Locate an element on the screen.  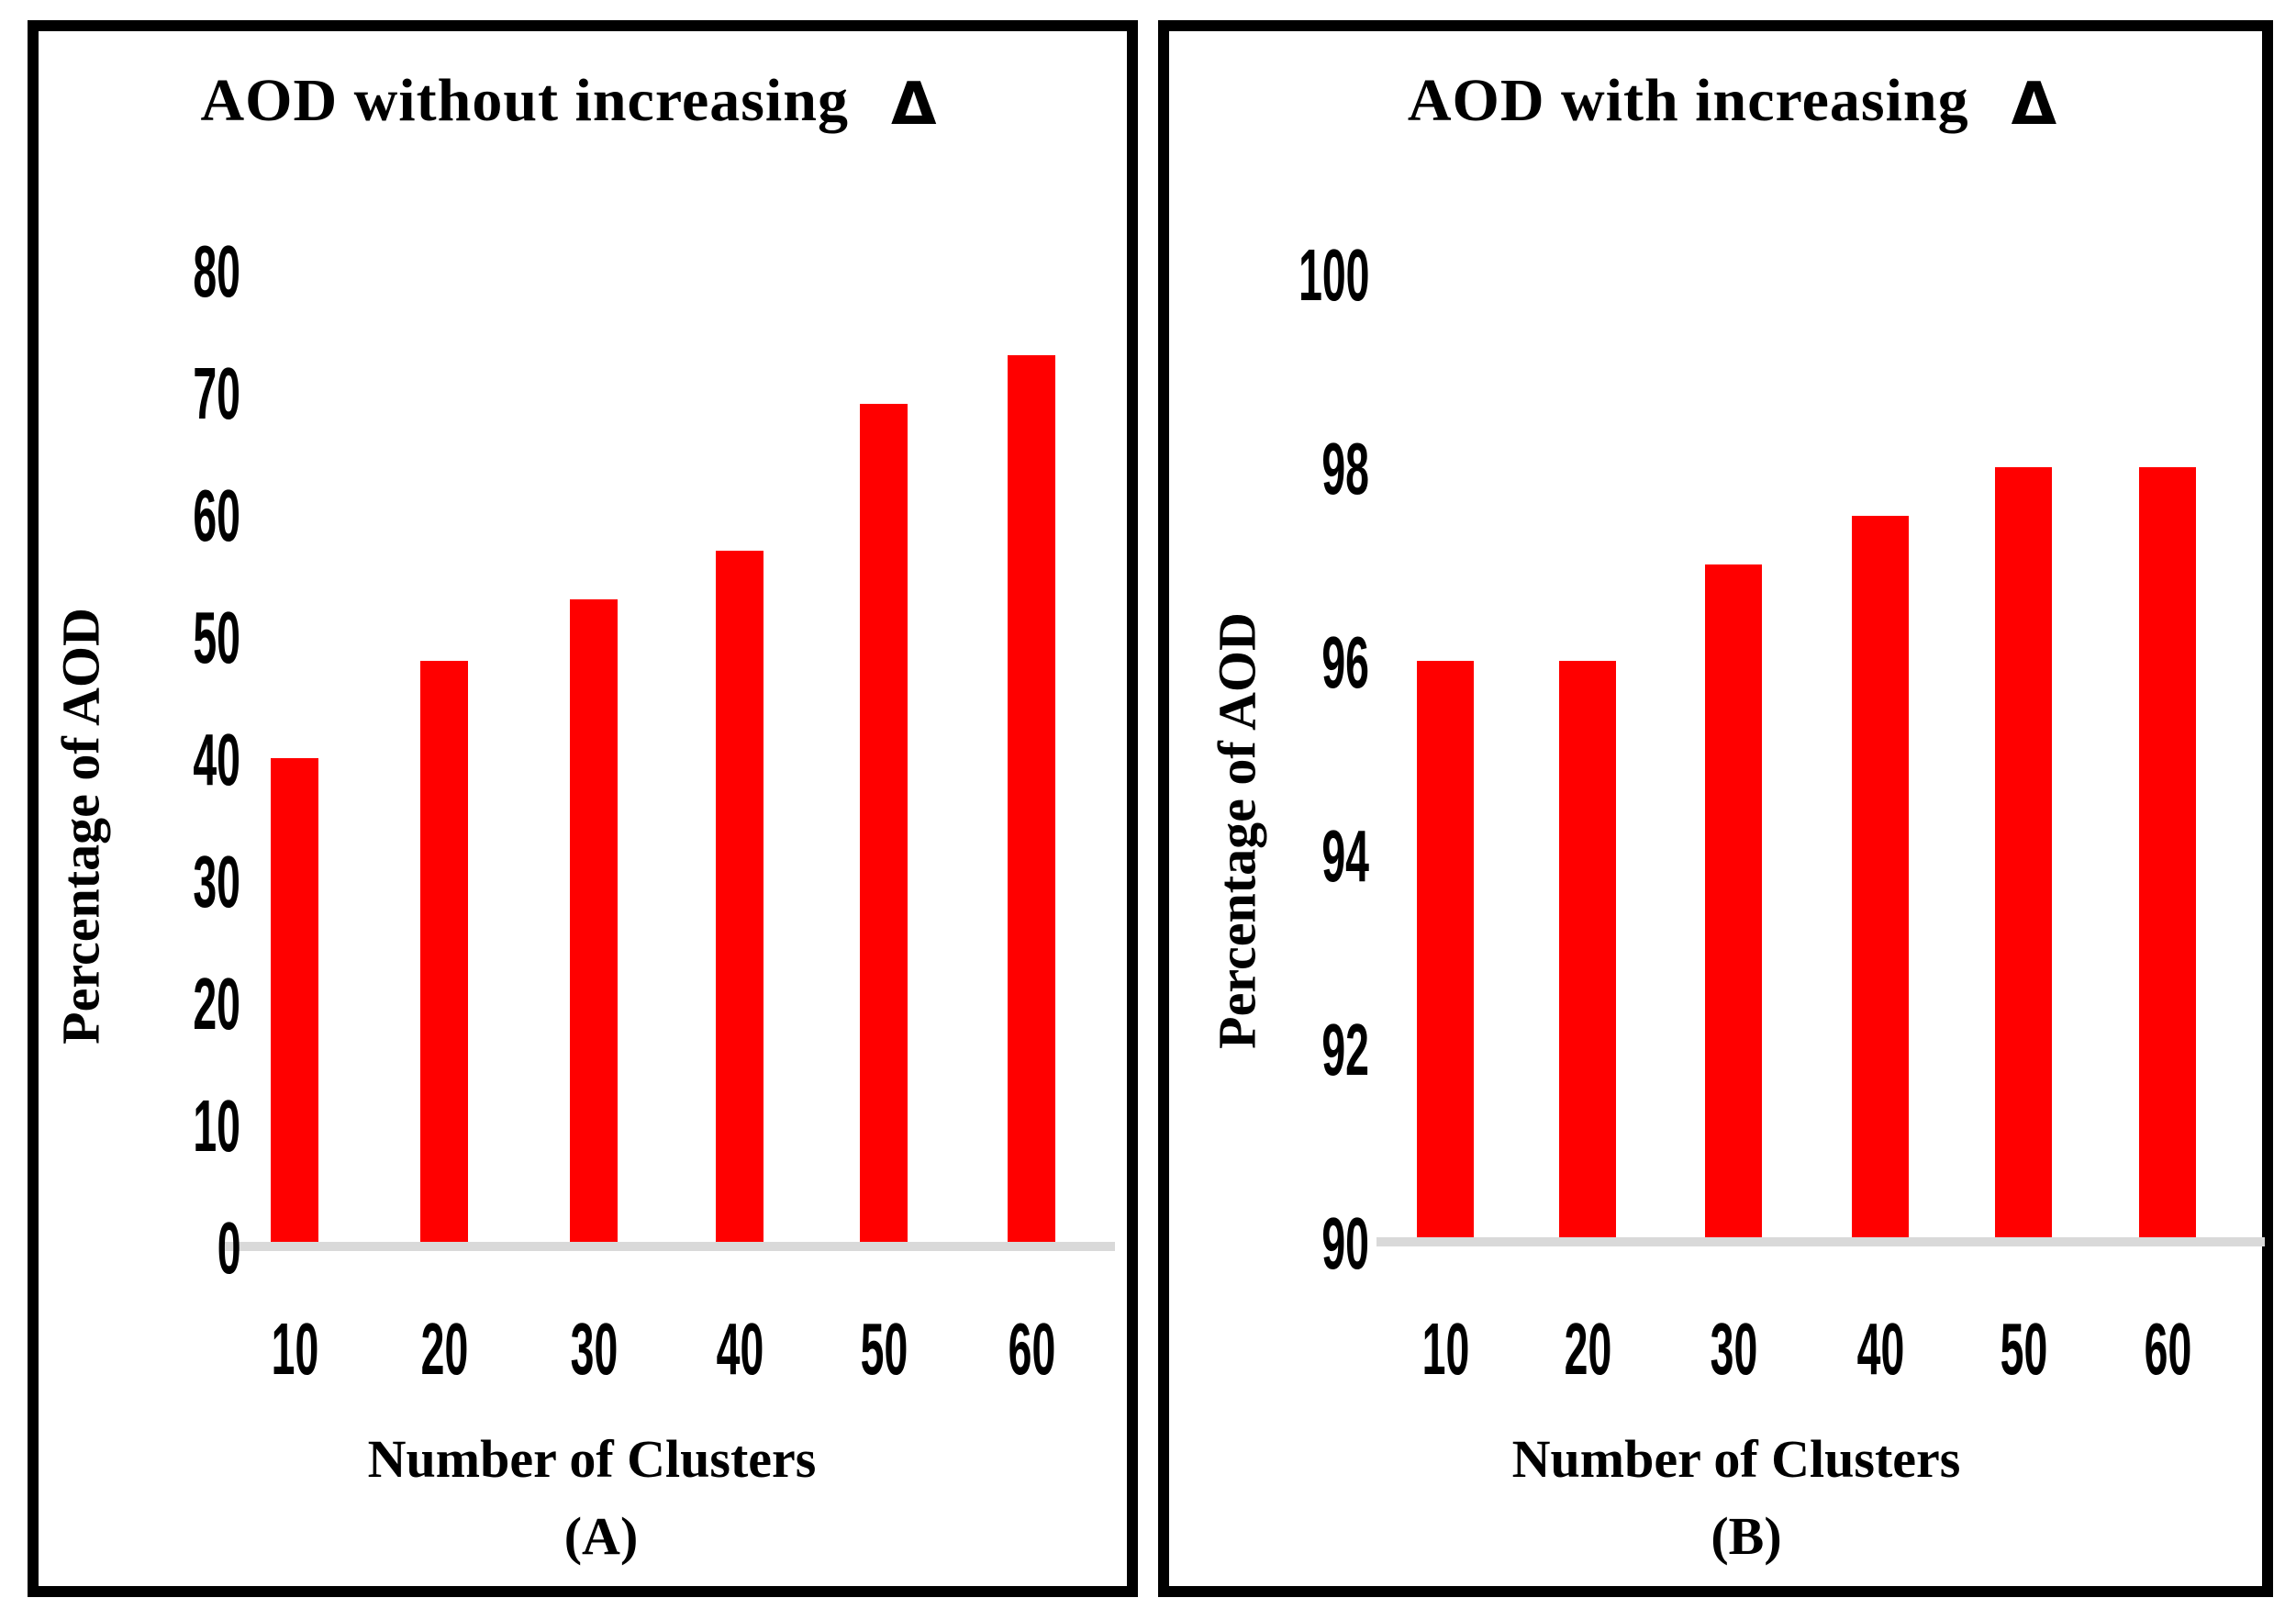
y-tick-label: 60 is located at coordinates (139, 516).